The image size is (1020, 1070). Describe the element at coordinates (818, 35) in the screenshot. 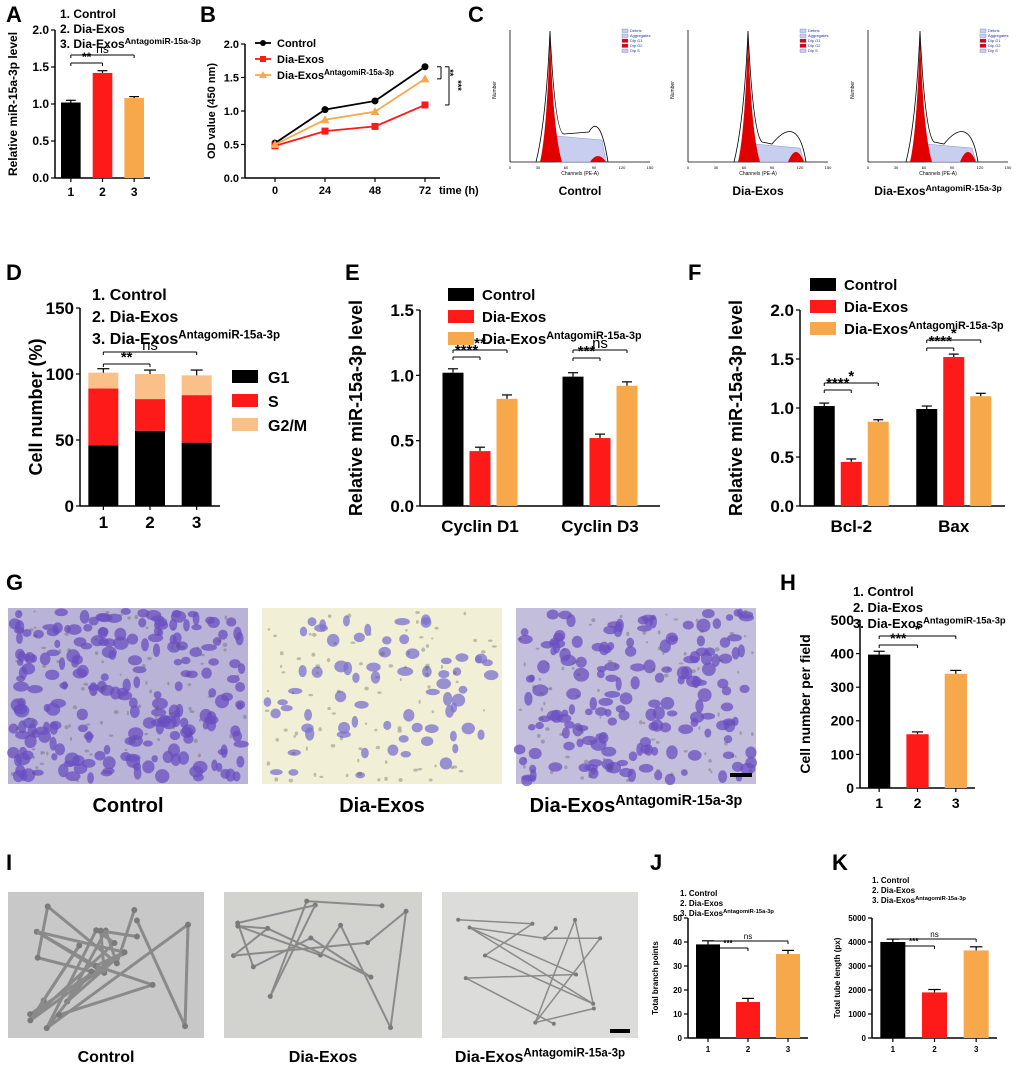

I see `C-legend-label: Aggregates` at that location.